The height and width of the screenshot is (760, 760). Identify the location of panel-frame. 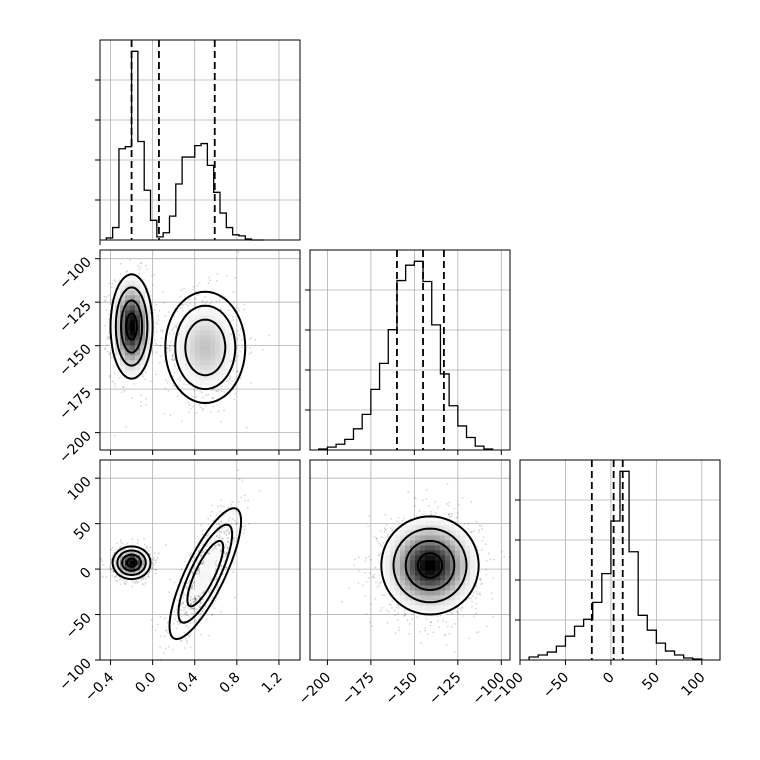
(200, 560).